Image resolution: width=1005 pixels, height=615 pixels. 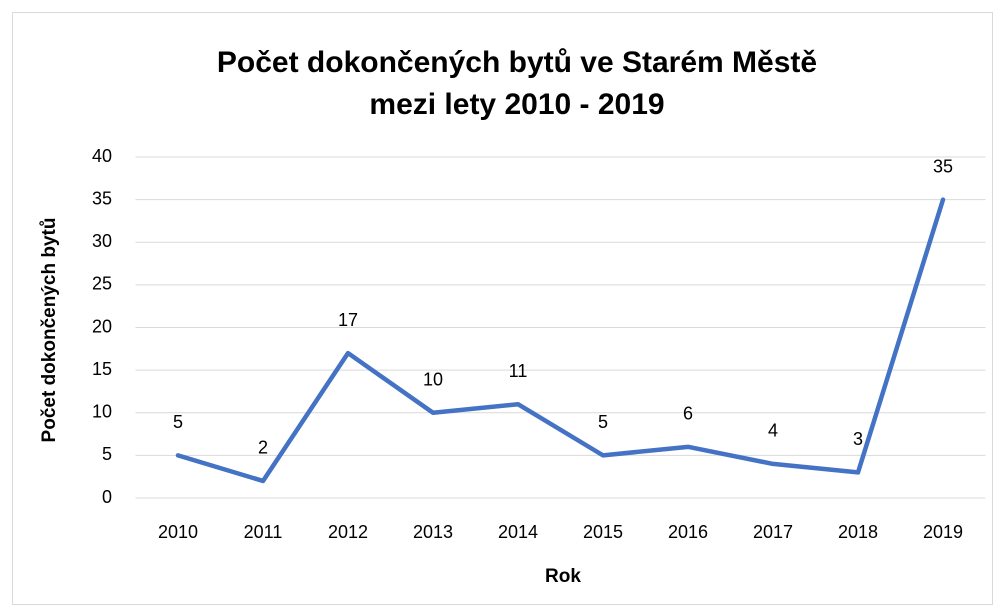 I want to click on y-tick-label: 40, so click(x=102, y=156).